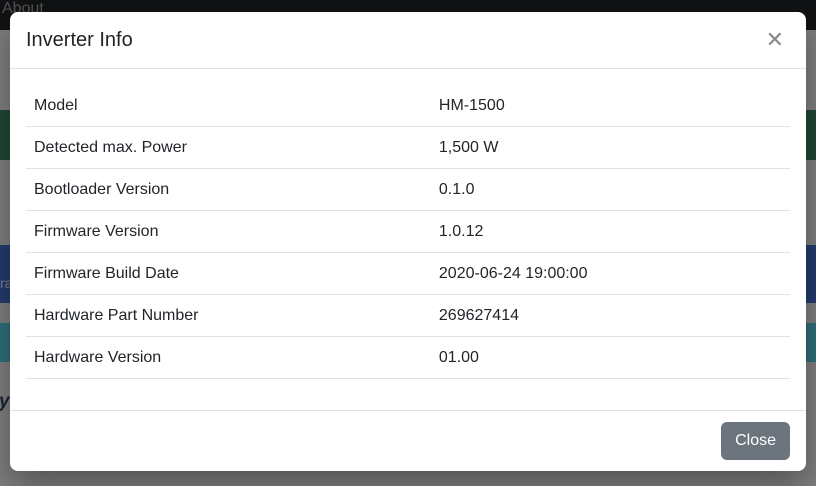 The width and height of the screenshot is (816, 486). Describe the element at coordinates (228, 273) in the screenshot. I see `row-label: Firmware Build Date` at that location.